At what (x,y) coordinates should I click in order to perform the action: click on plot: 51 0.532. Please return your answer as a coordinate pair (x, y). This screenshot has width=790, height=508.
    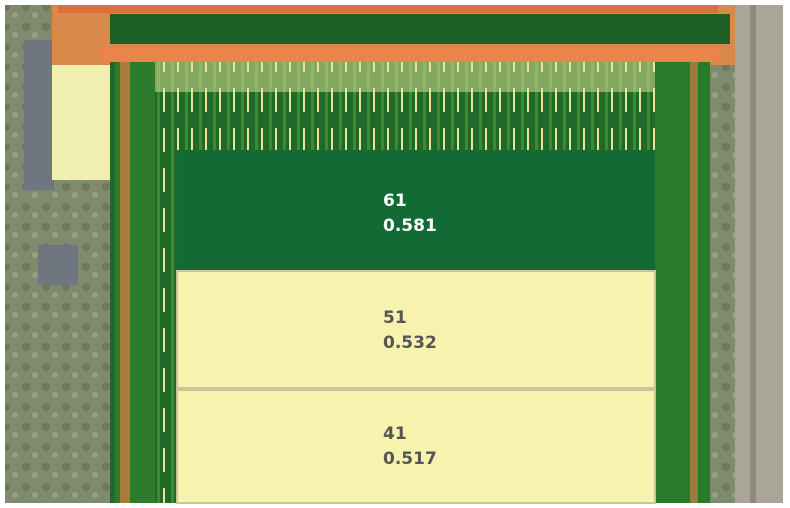
    Looking at the image, I should click on (416, 329).